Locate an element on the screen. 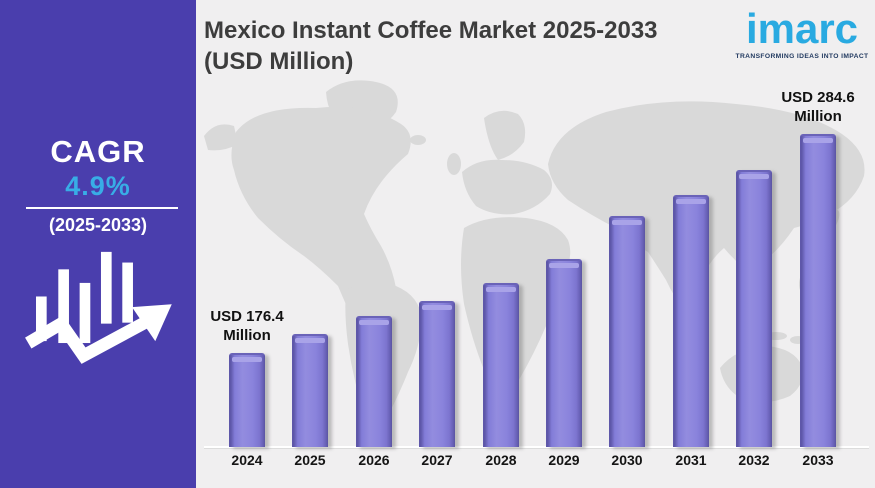 The height and width of the screenshot is (488, 875). cagr-period: (2025-2033) is located at coordinates (98, 225).